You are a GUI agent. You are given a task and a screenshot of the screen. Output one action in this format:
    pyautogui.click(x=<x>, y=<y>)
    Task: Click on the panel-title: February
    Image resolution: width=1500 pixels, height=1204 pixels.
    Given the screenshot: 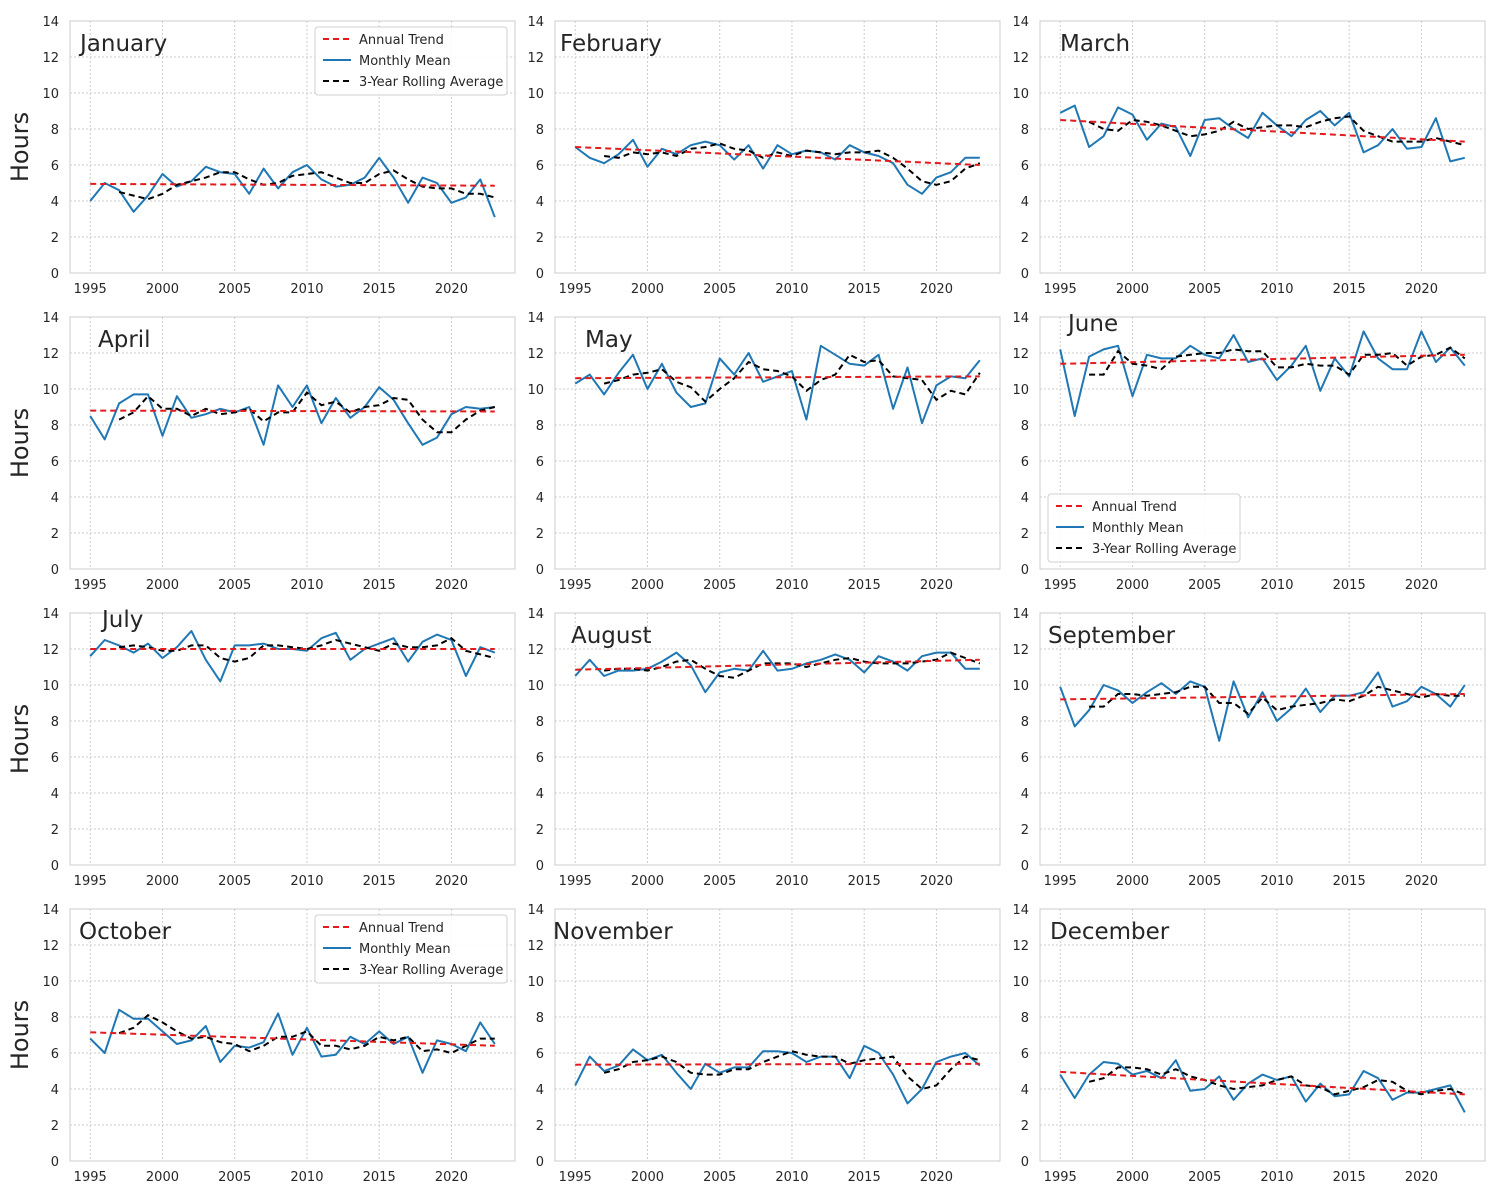 What is the action you would take?
    pyautogui.click(x=611, y=44)
    